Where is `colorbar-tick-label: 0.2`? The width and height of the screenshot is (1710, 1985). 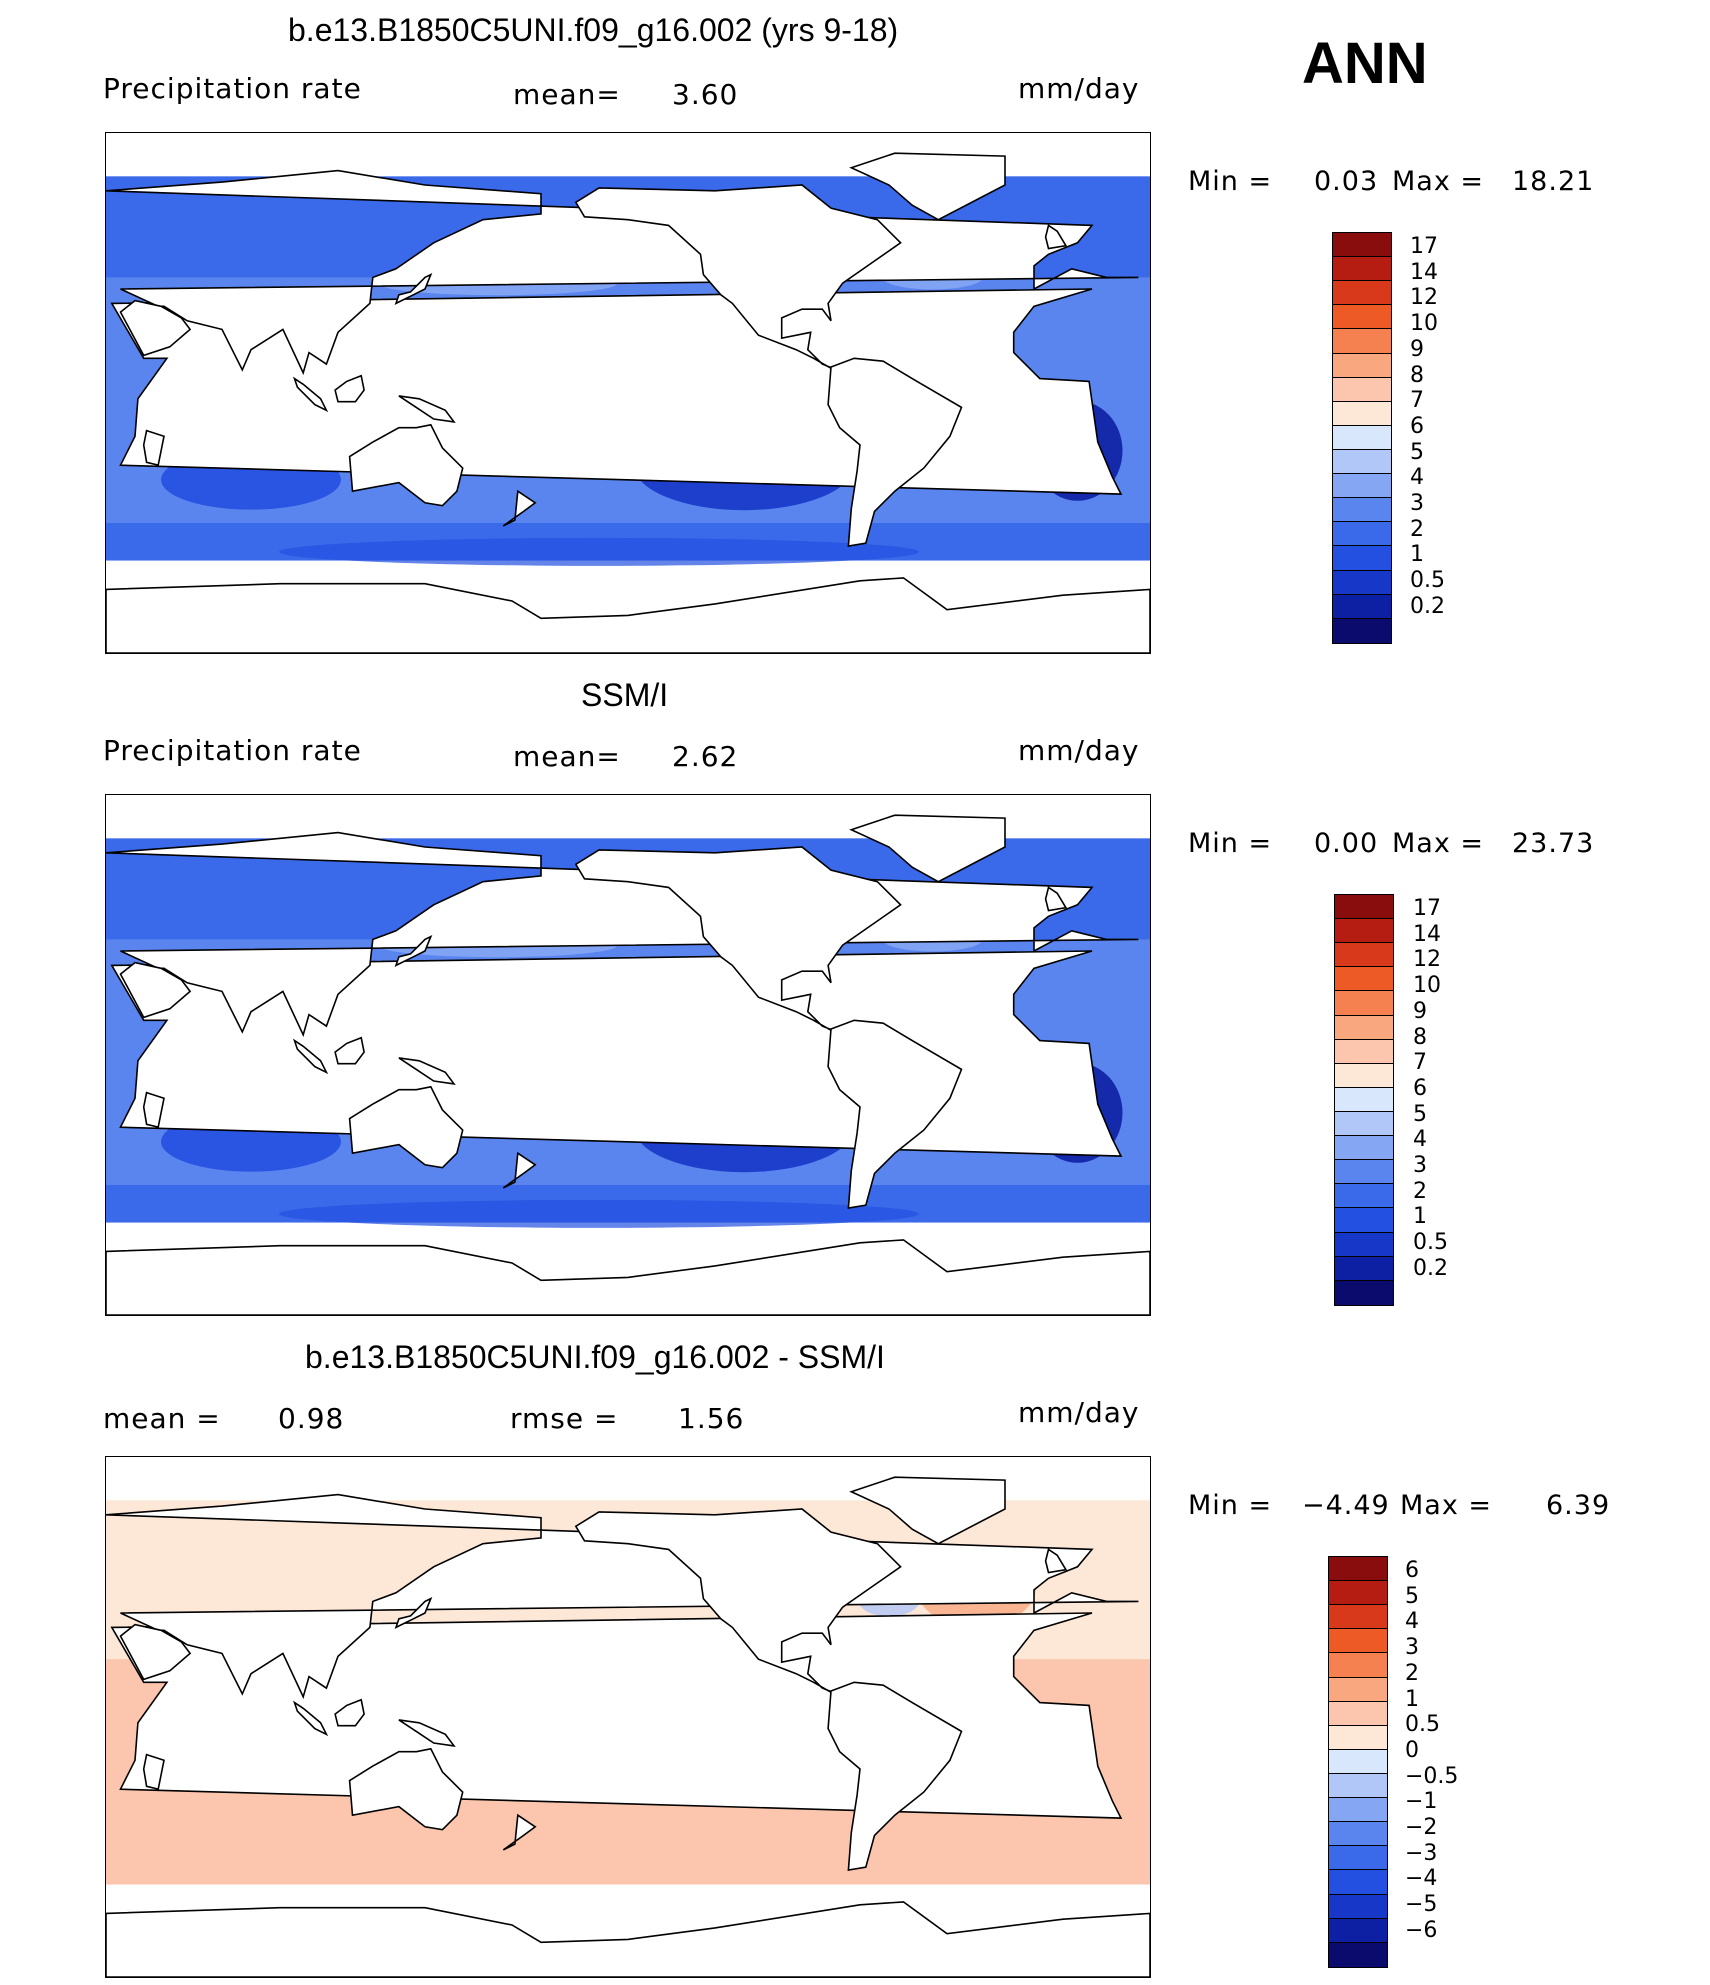
colorbar-tick-label: 0.2 is located at coordinates (1430, 1268).